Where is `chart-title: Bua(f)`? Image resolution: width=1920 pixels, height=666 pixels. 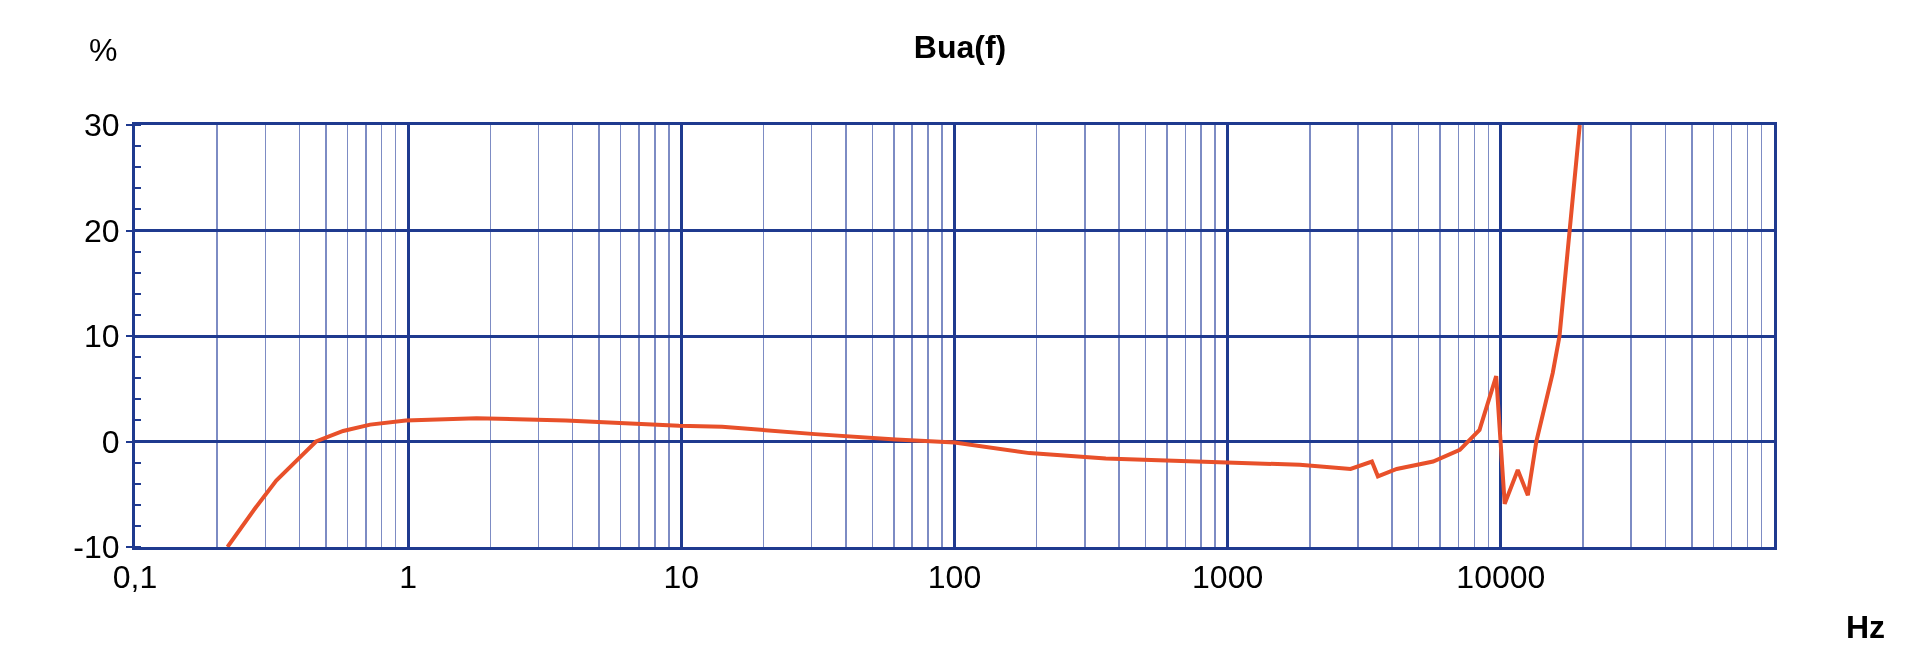 chart-title: Bua(f) is located at coordinates (960, 46).